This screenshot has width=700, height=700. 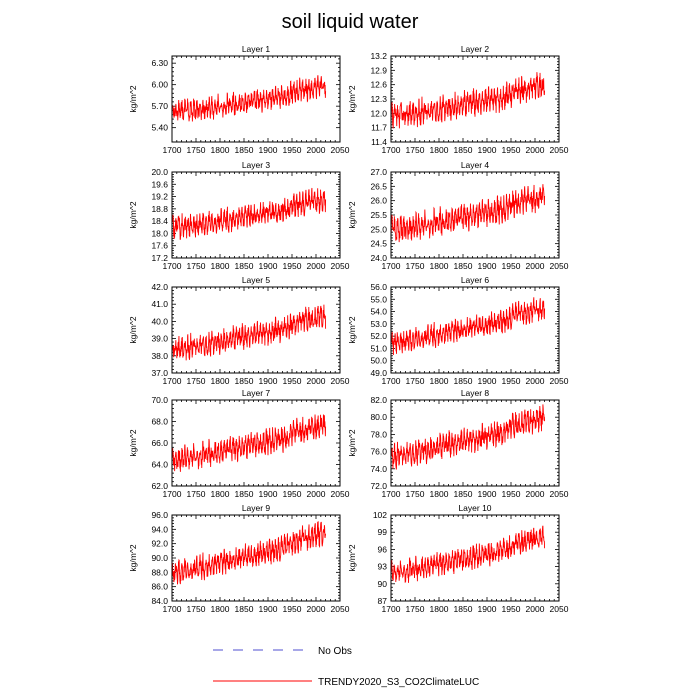 What do you see at coordinates (378, 113) in the screenshot?
I see `y-tick-label: 12.0` at bounding box center [378, 113].